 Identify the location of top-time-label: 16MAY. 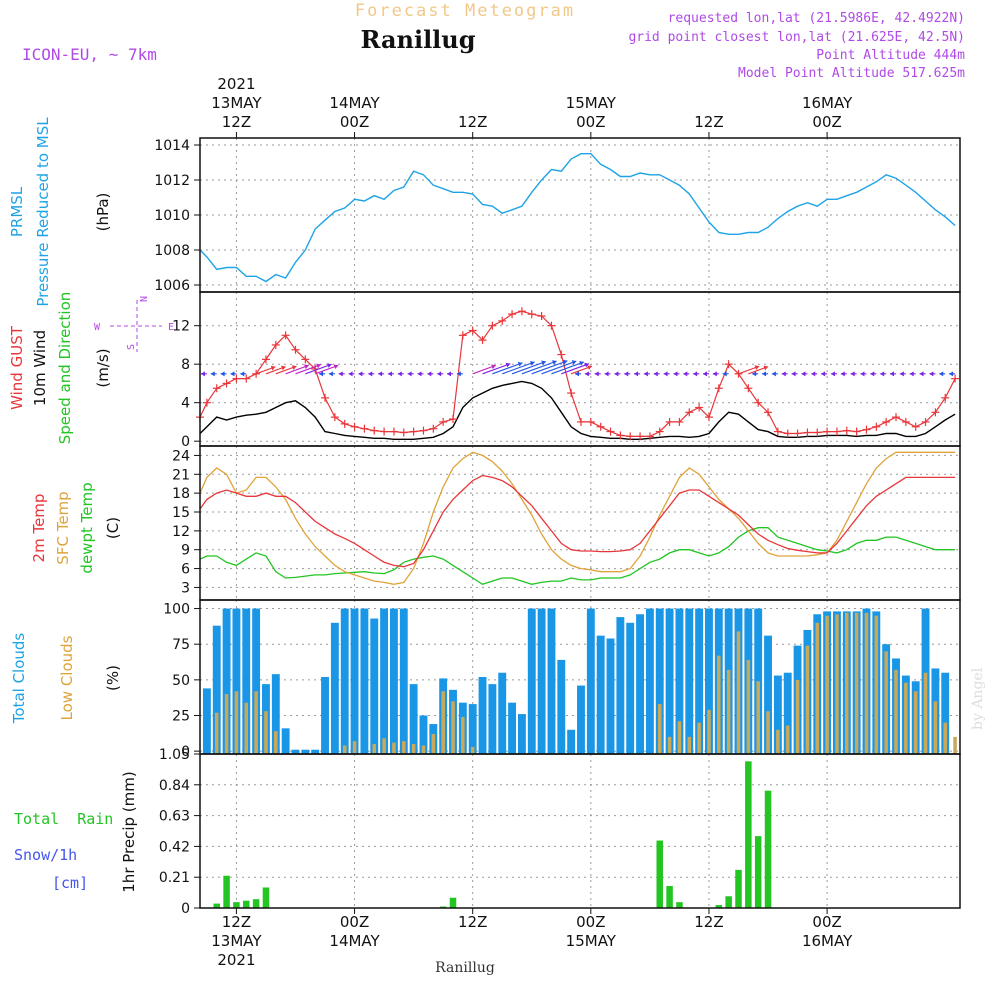
(827, 103).